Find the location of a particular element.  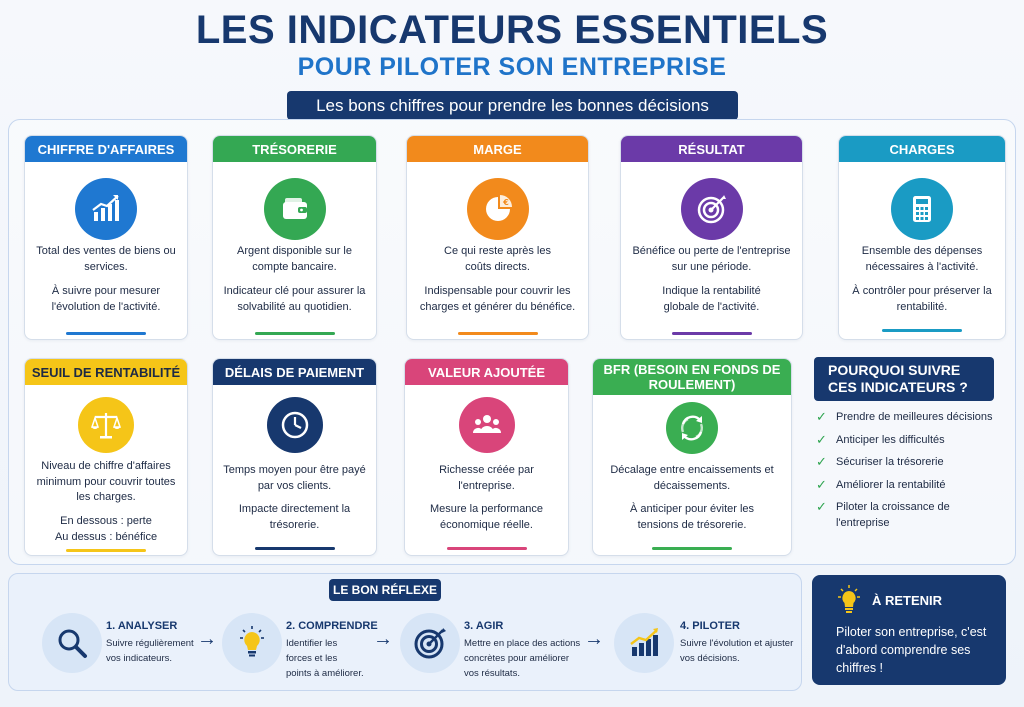

calculator-icon is located at coordinates (922, 209).